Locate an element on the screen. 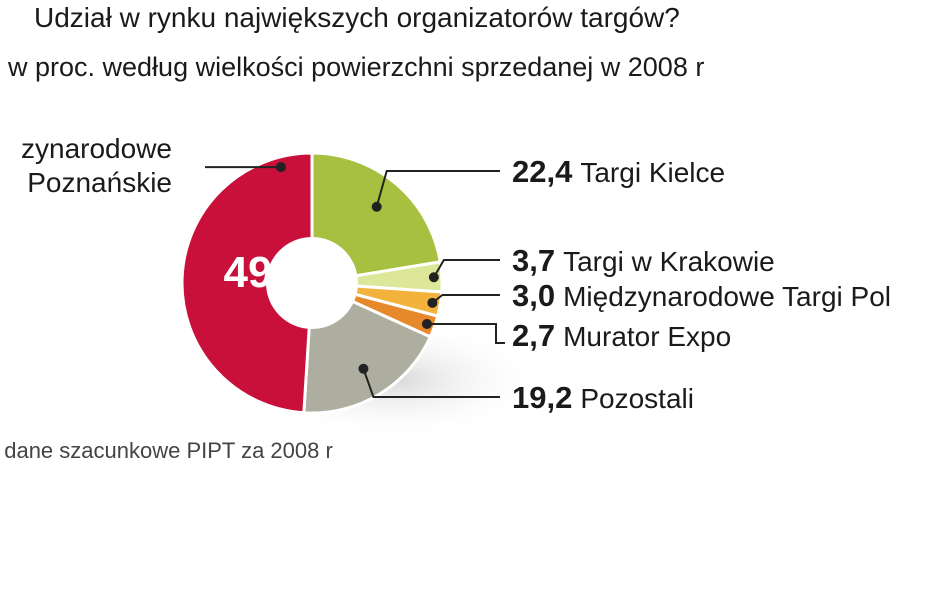 The height and width of the screenshot is (593, 948). value-label-2: 3,7 is located at coordinates (533, 260).